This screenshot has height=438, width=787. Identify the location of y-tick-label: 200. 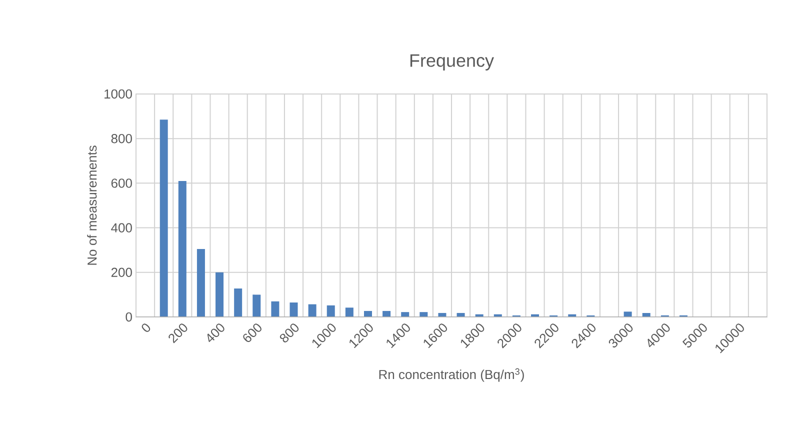
(121, 272).